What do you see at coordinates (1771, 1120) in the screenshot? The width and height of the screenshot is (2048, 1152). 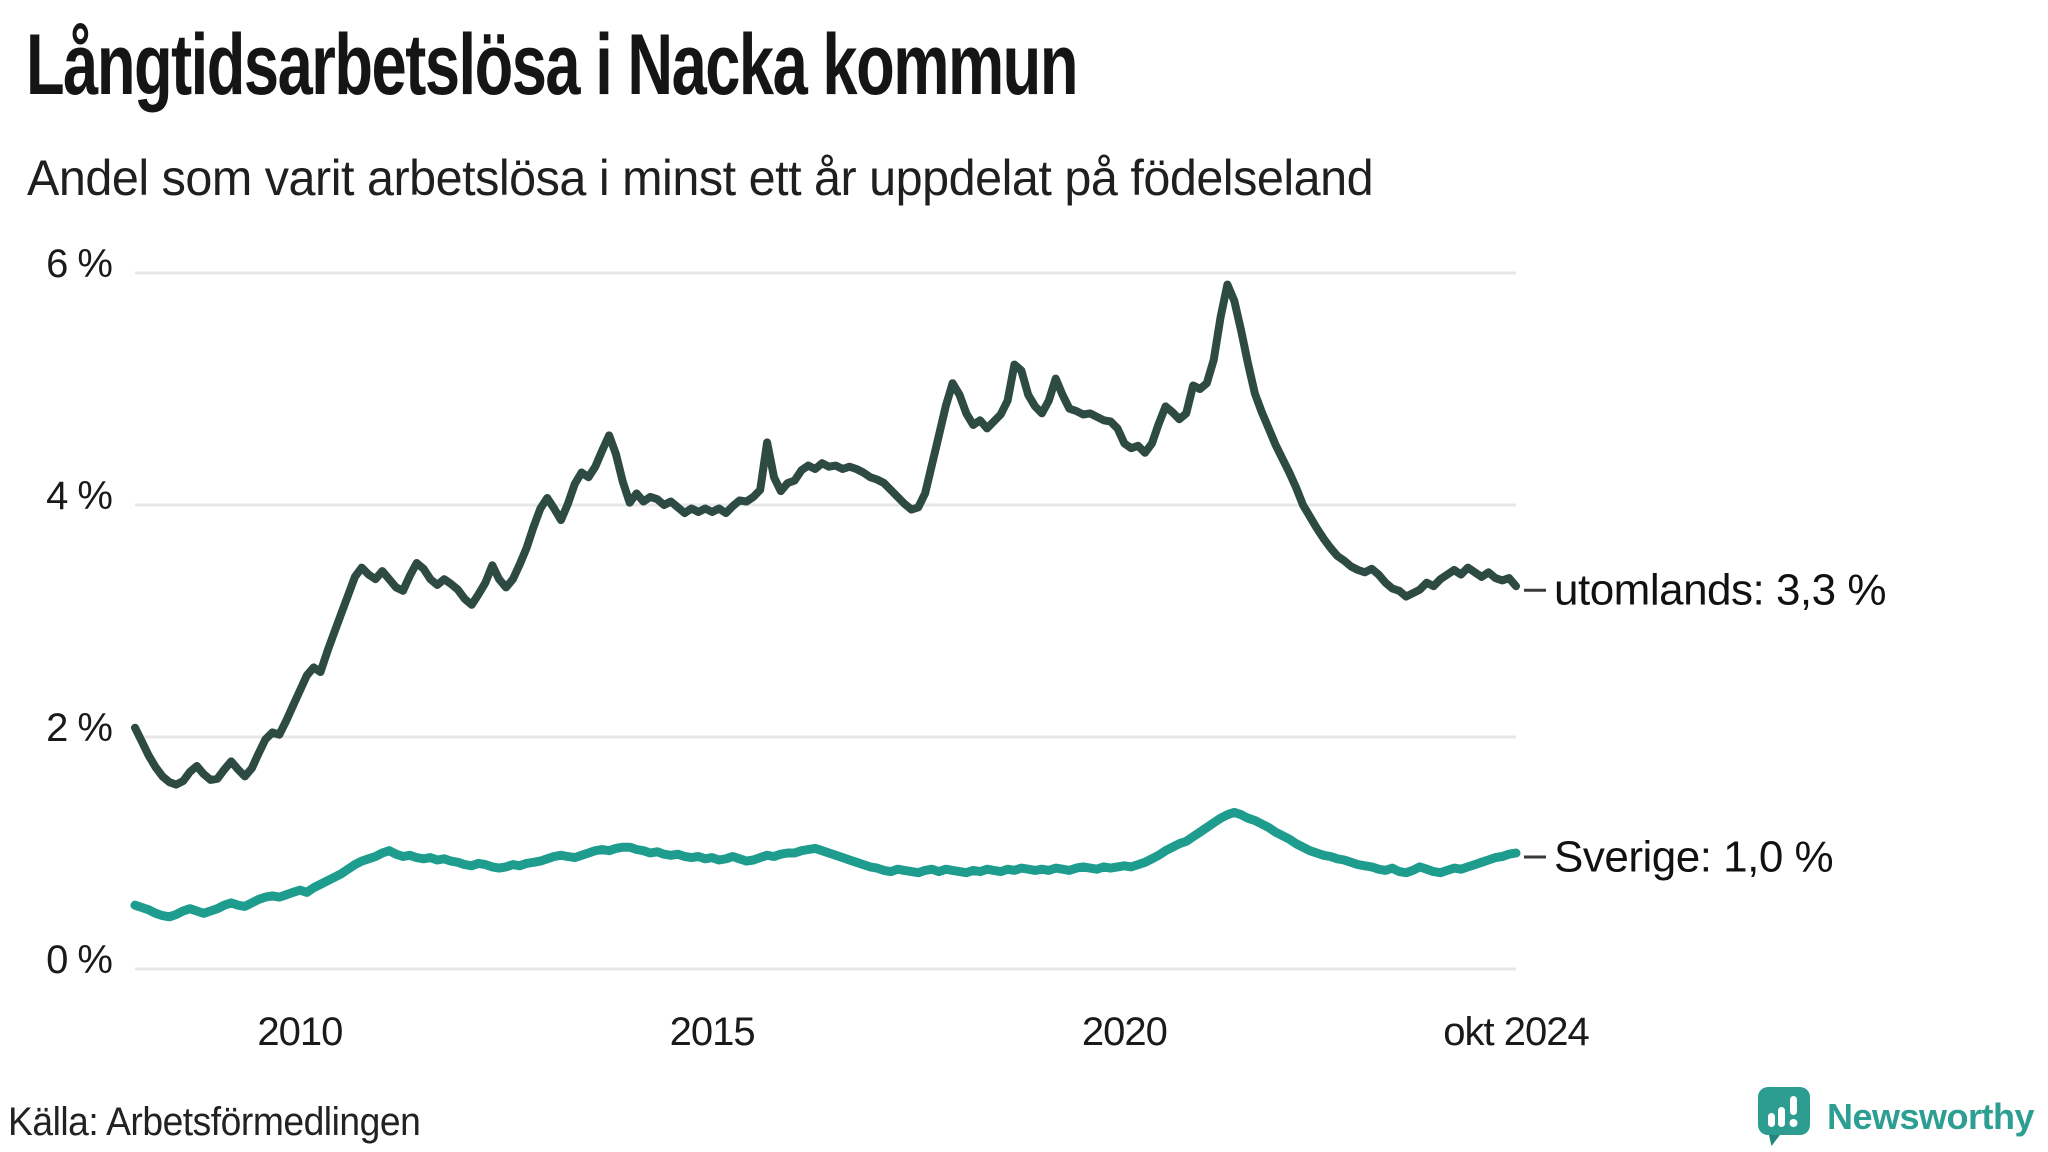 I see `bar-small` at bounding box center [1771, 1120].